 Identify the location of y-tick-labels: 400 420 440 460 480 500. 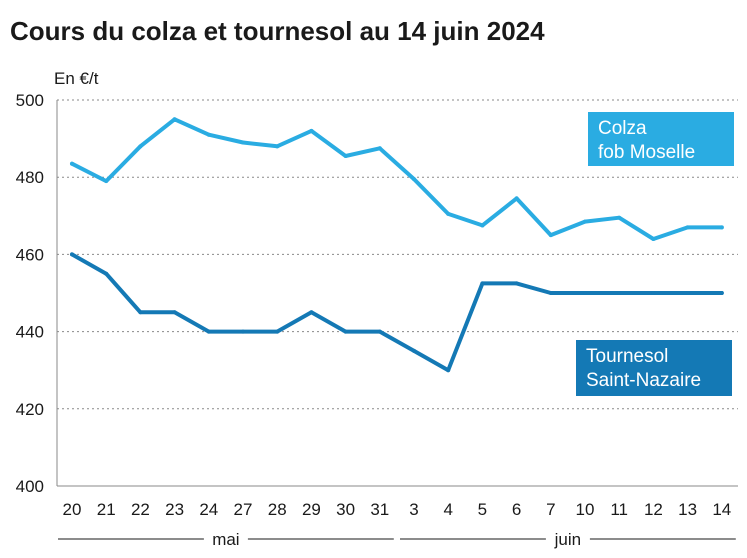
(30, 293).